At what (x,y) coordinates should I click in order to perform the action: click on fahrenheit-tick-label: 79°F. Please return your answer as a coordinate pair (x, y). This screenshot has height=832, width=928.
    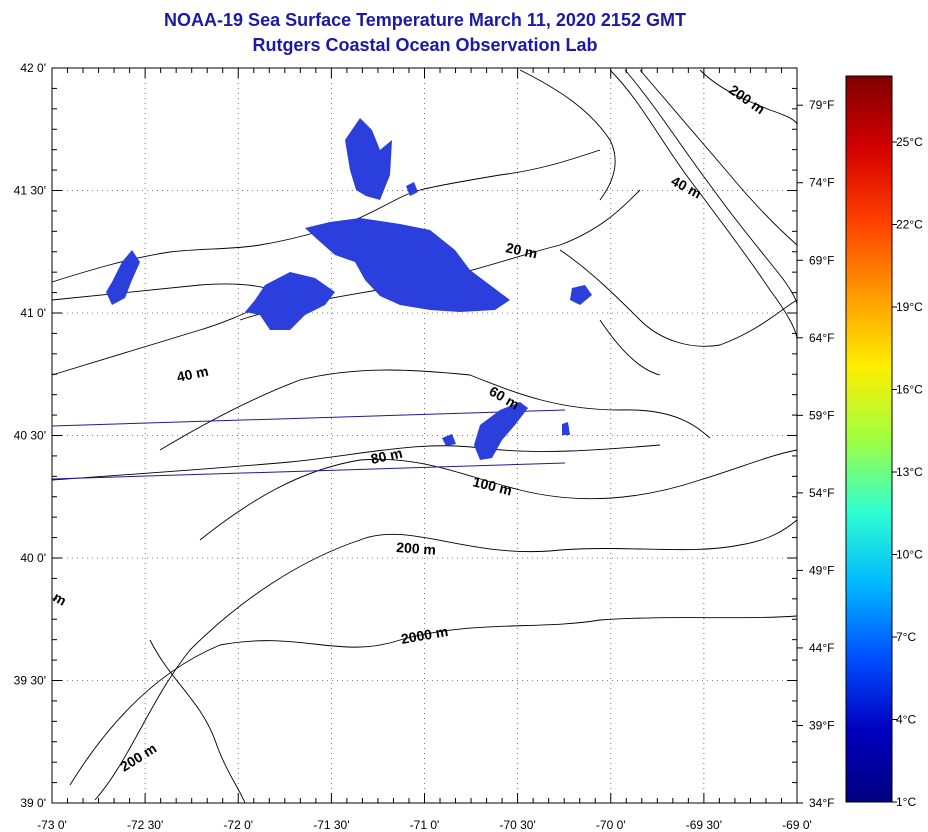
    Looking at the image, I should click on (821, 105).